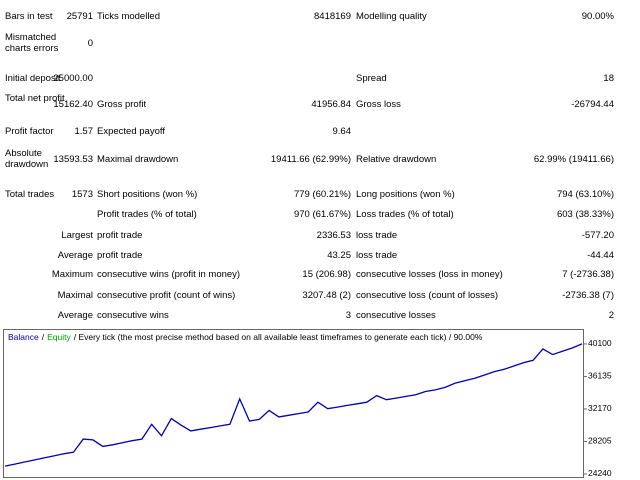 The width and height of the screenshot is (640, 480). I want to click on field-label: consecutive loss (count of losses), so click(427, 295).